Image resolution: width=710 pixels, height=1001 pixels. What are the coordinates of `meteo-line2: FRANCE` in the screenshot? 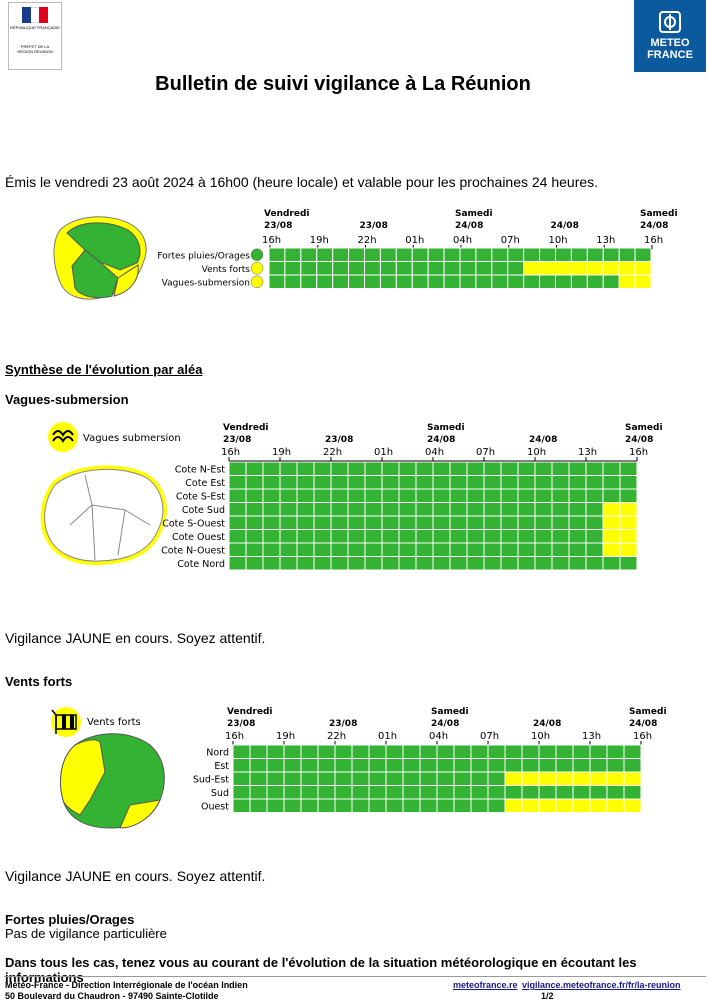 It's located at (670, 55).